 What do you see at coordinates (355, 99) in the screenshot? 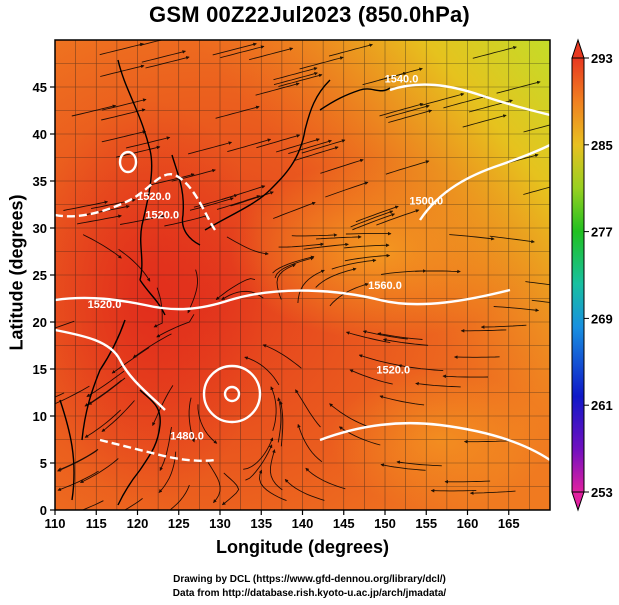
I see `coastline-hokkaido` at bounding box center [355, 99].